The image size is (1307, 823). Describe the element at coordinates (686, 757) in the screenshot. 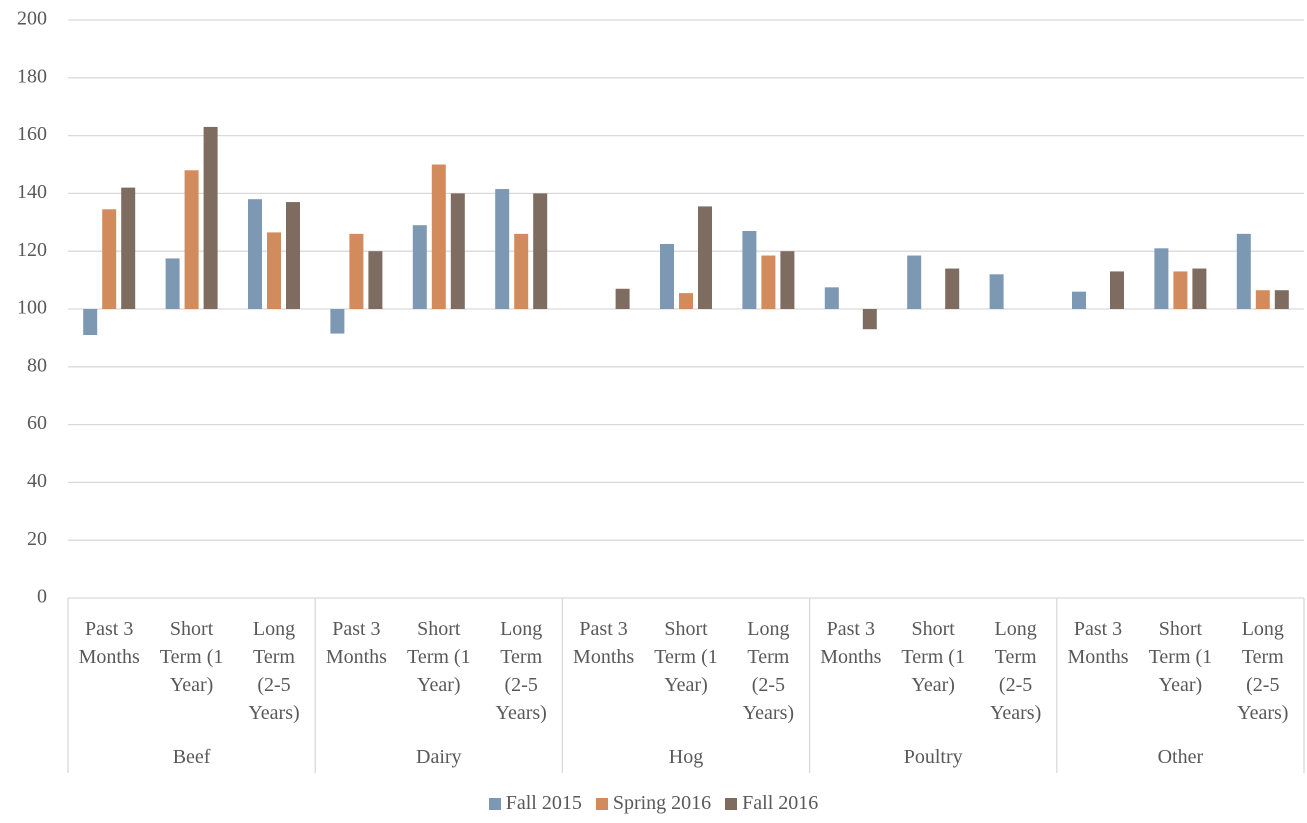

I see `group-label: Hog` at that location.